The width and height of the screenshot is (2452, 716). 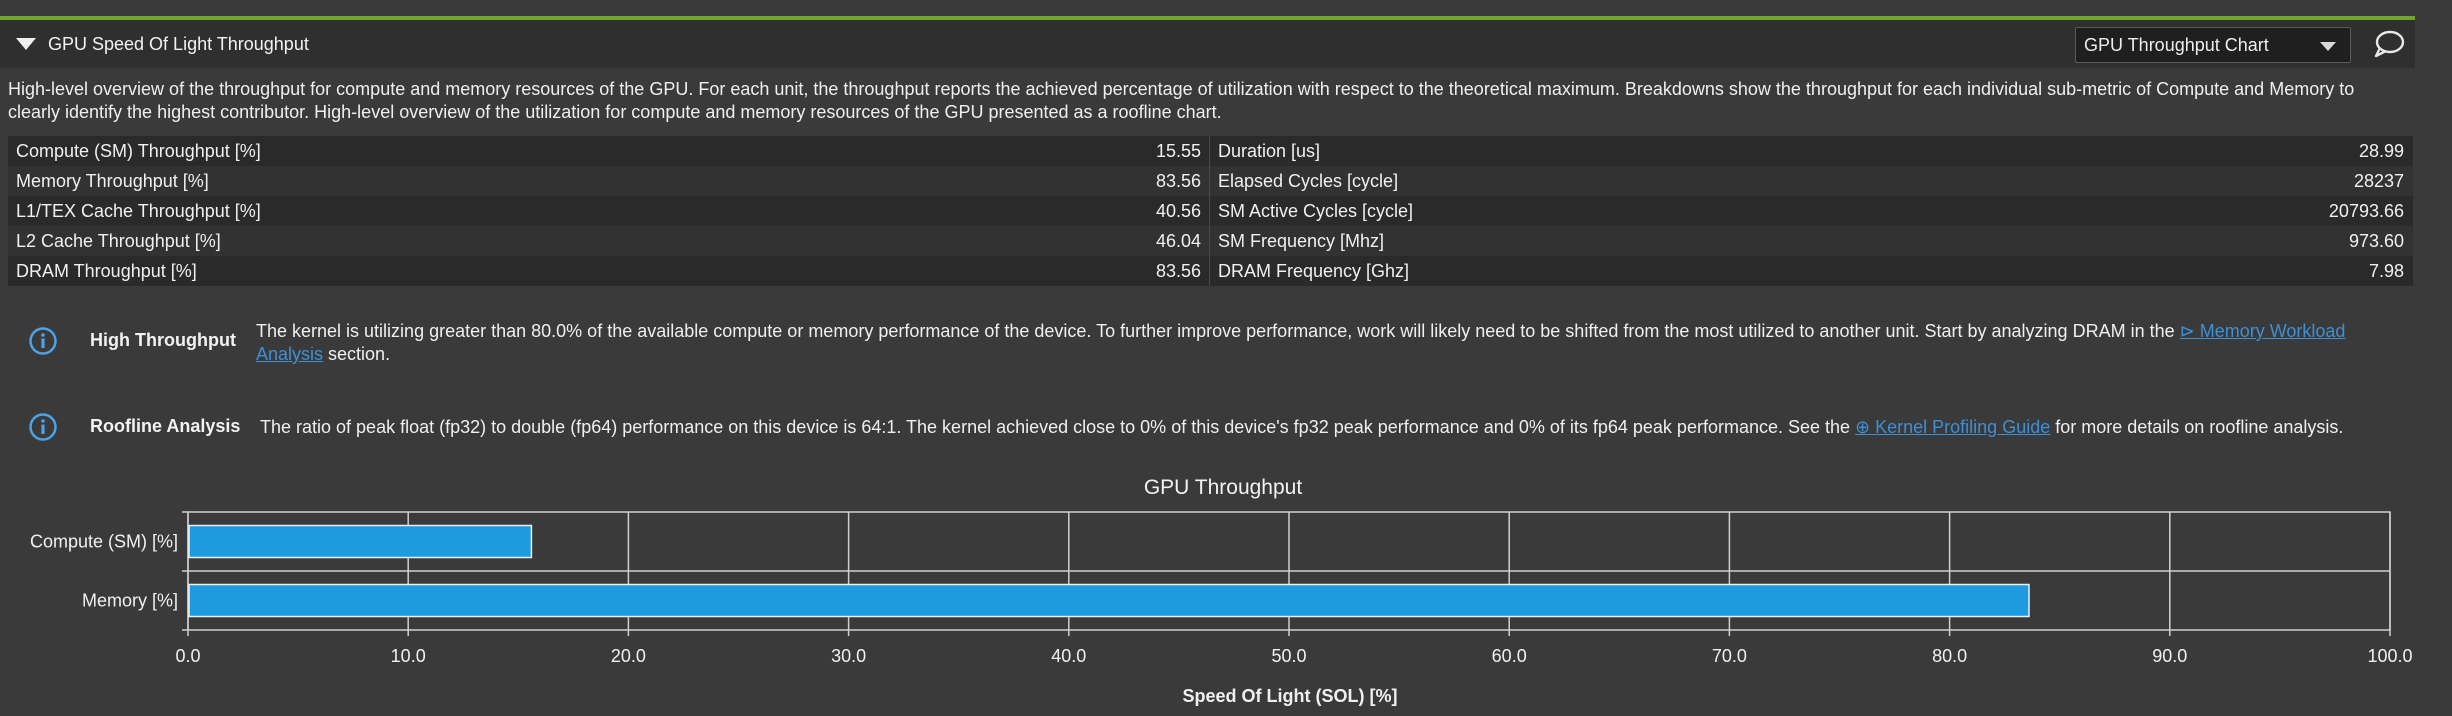 What do you see at coordinates (2389, 44) in the screenshot?
I see `comment-icon` at bounding box center [2389, 44].